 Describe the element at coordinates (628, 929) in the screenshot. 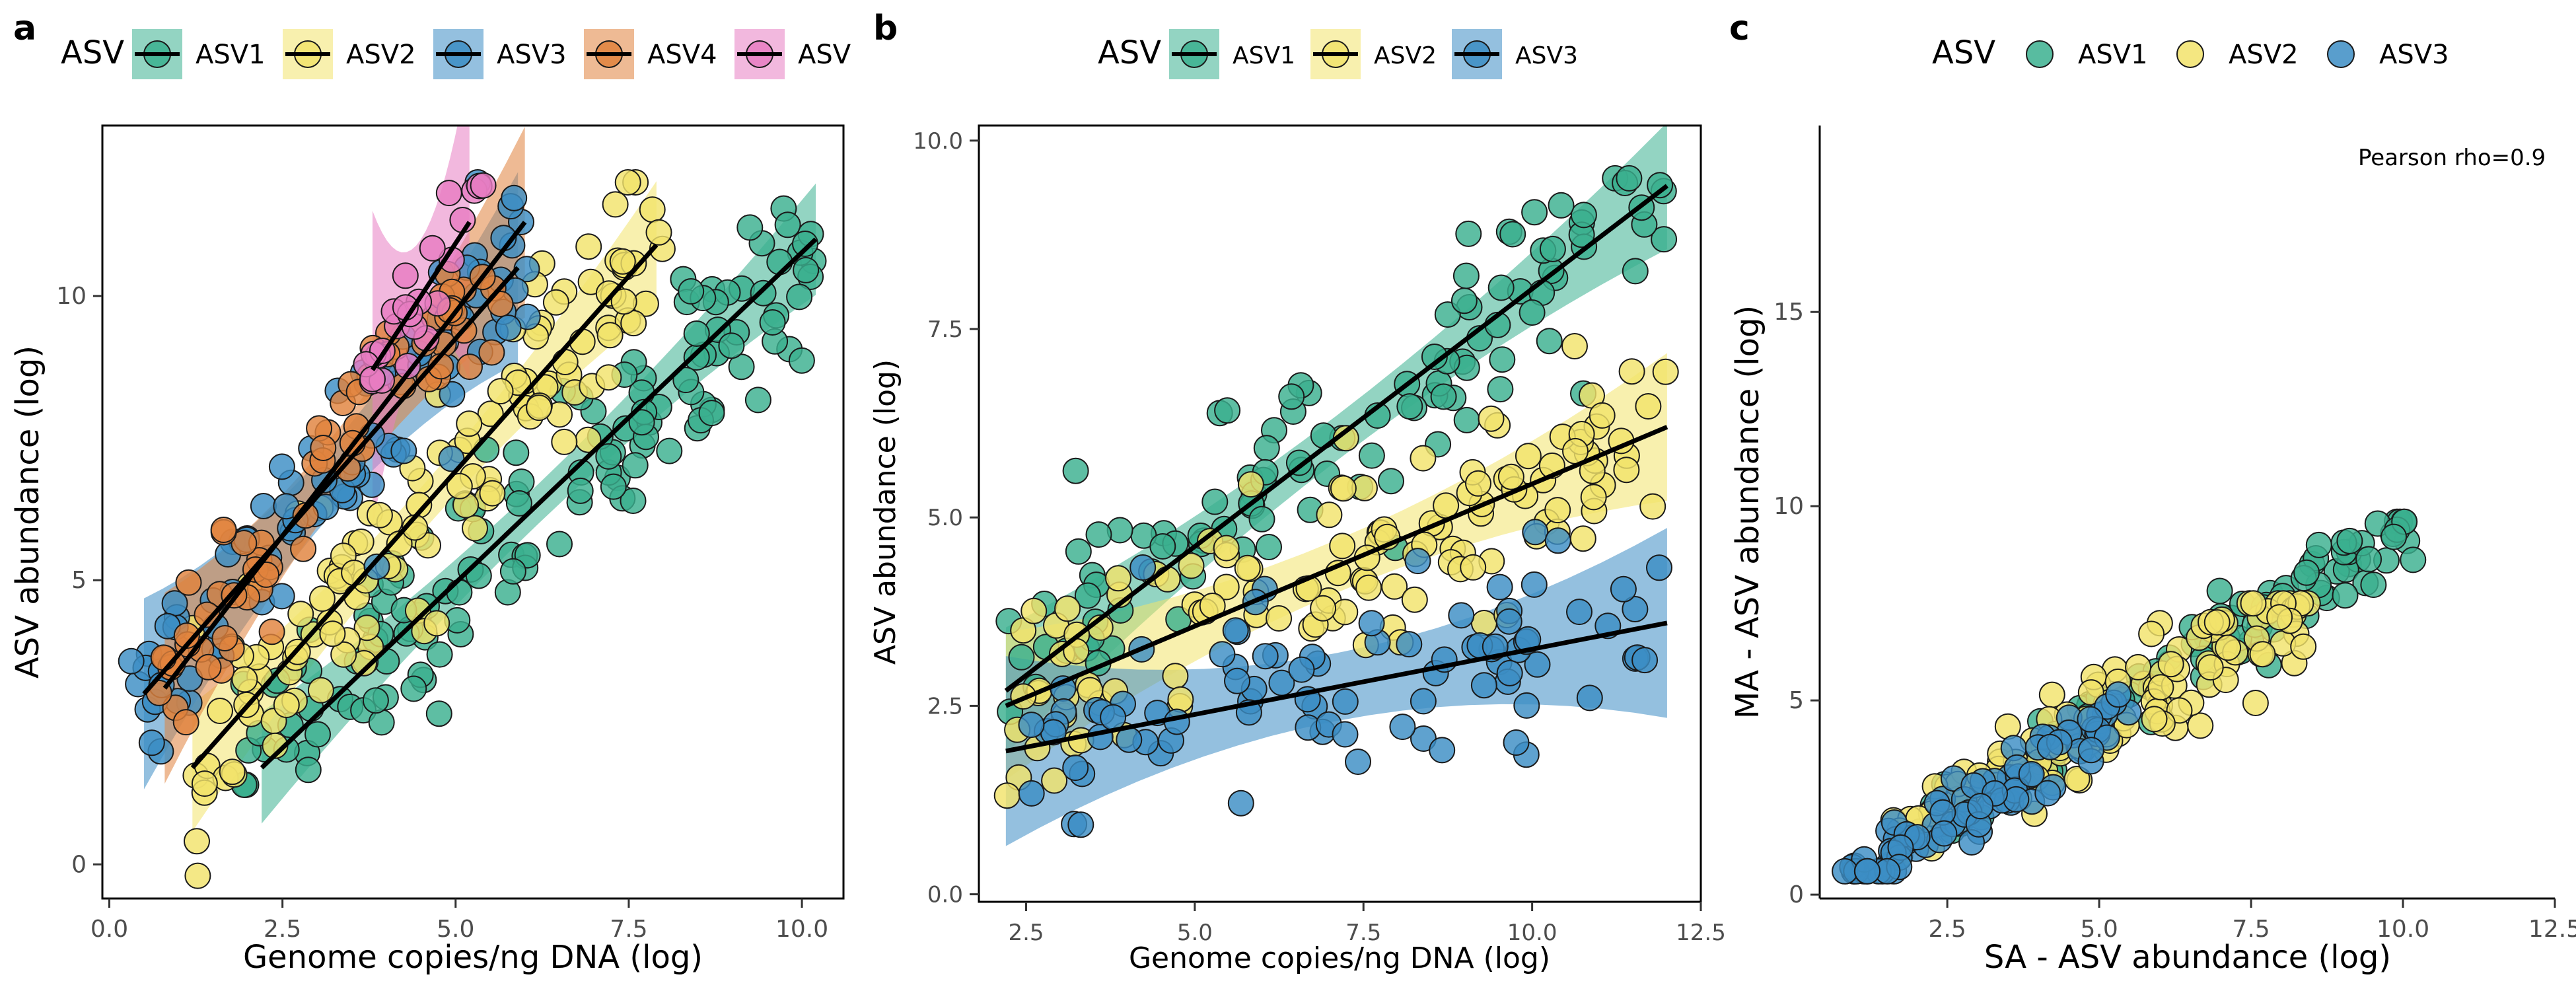

I see `x-tick-label: 7.5` at that location.